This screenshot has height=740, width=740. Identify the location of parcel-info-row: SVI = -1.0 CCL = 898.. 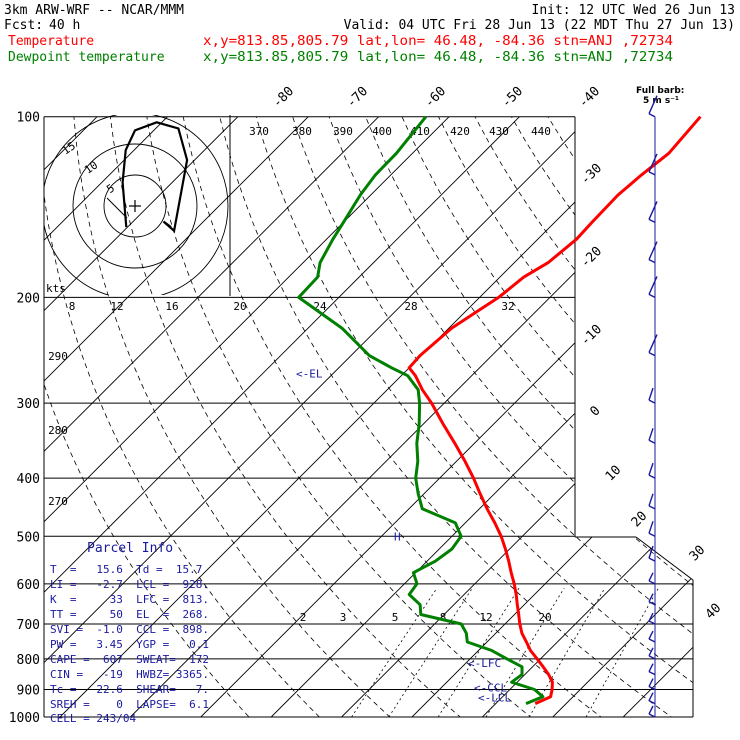
(129, 629).